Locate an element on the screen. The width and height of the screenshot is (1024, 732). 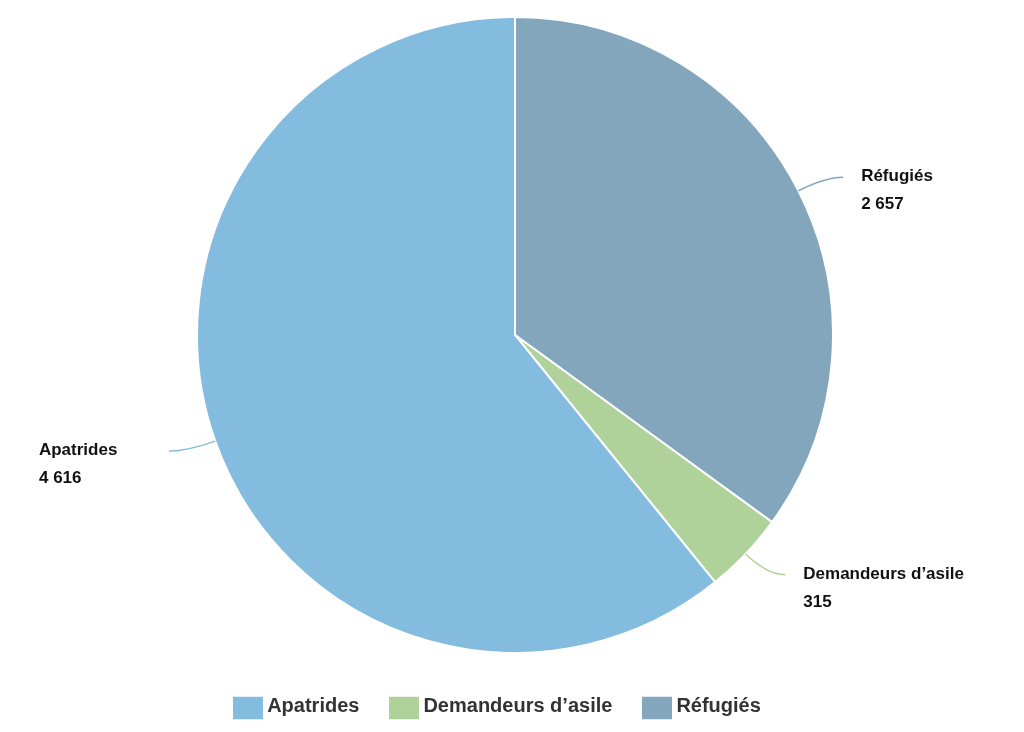
data-label: 2 657 is located at coordinates (882, 204).